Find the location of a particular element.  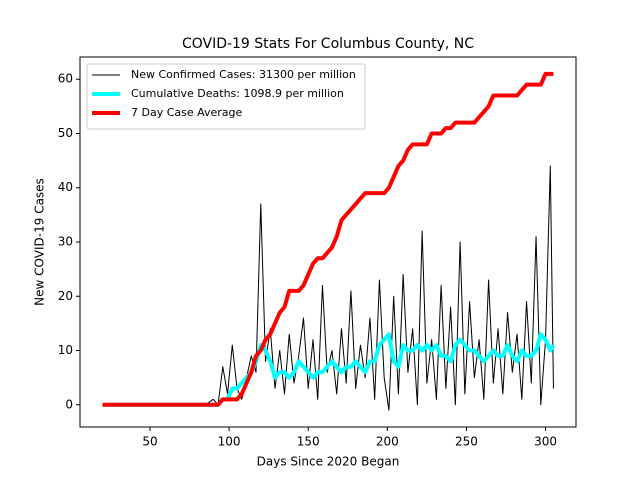

legend-label: Cumulative Deaths: 1098.9 per million is located at coordinates (237, 93).